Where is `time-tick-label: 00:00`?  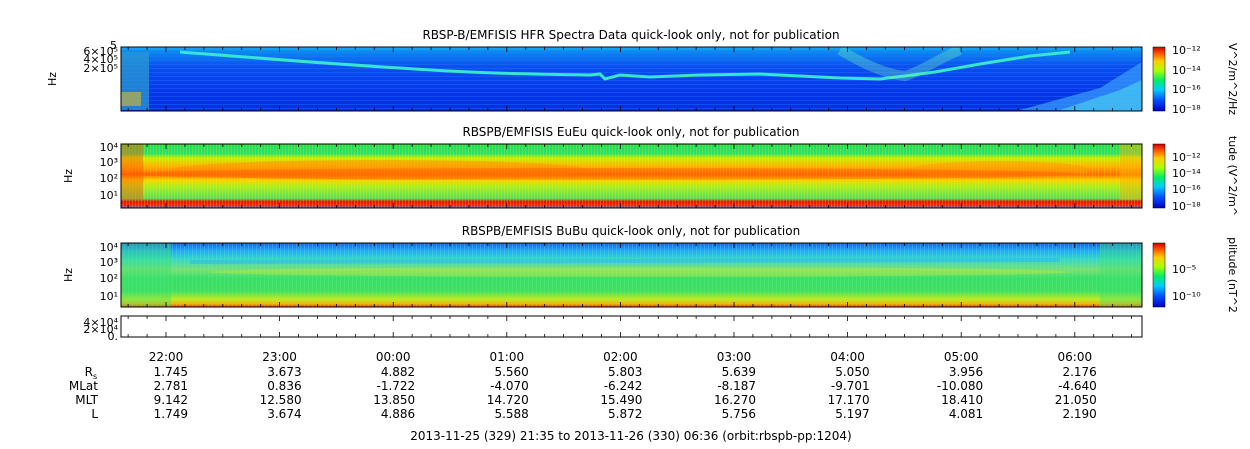 time-tick-label: 00:00 is located at coordinates (393, 357).